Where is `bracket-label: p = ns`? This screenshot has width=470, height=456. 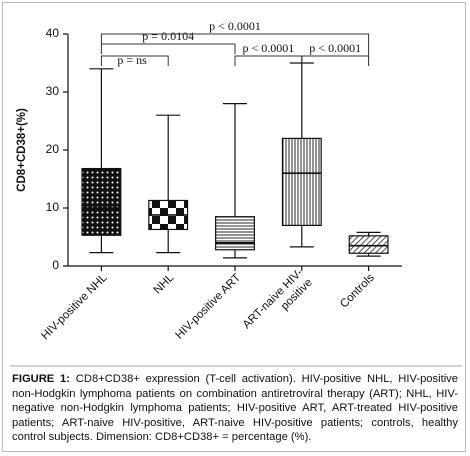 bracket-label: p = ns is located at coordinates (132, 60).